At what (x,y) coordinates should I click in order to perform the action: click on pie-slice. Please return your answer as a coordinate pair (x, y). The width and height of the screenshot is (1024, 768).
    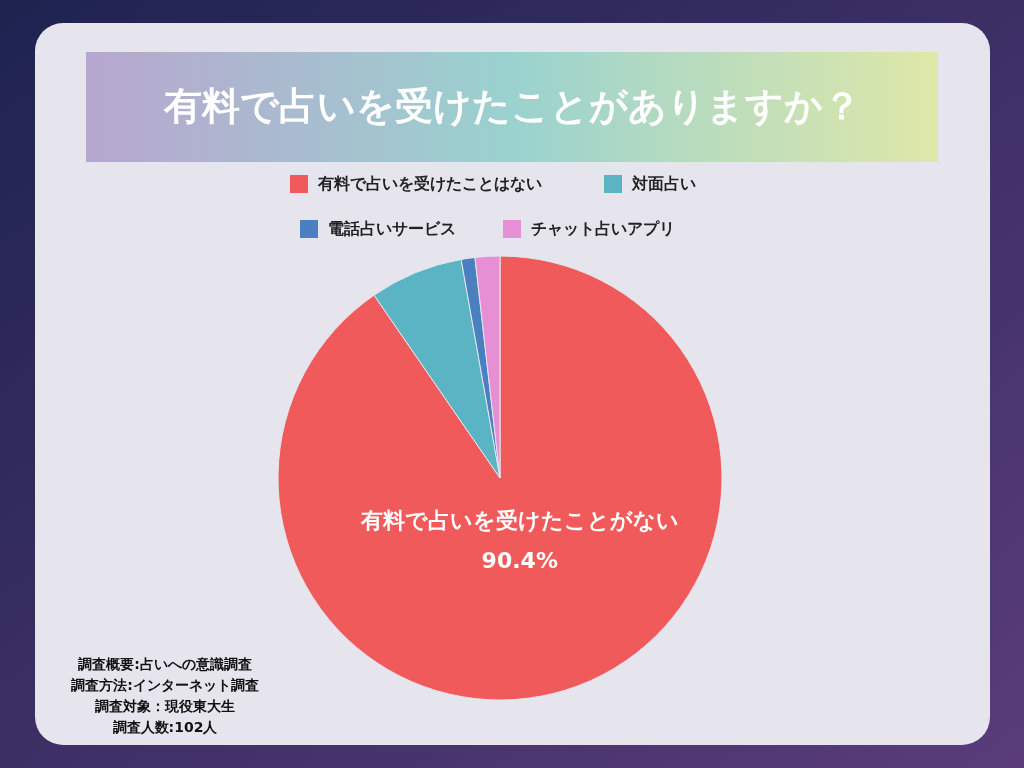
    Looking at the image, I should click on (437, 368).